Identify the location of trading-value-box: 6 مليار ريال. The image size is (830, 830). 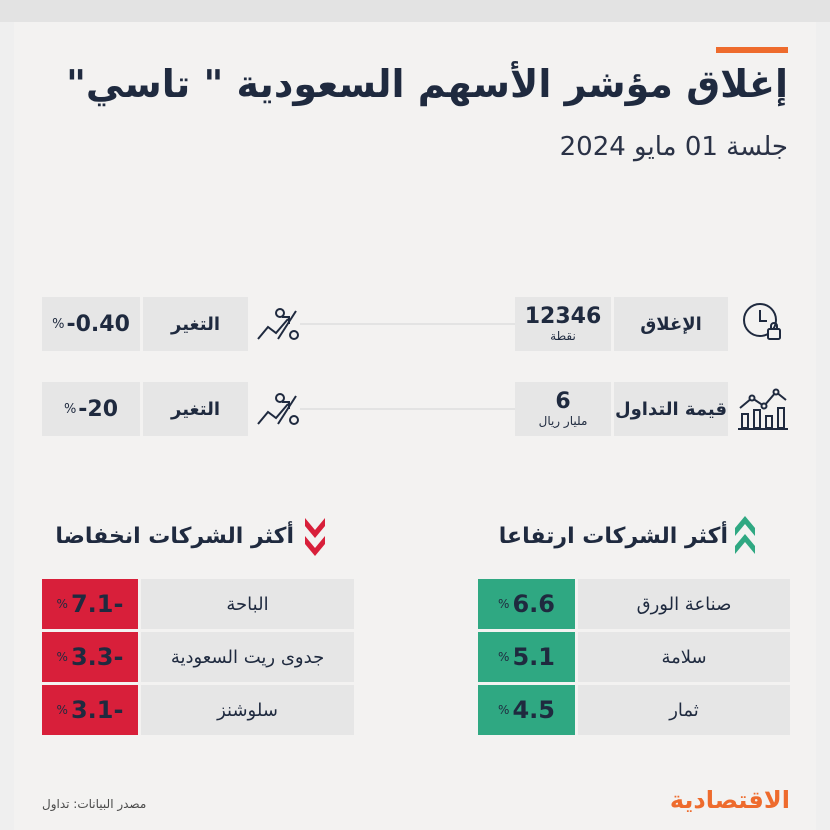
(563, 409).